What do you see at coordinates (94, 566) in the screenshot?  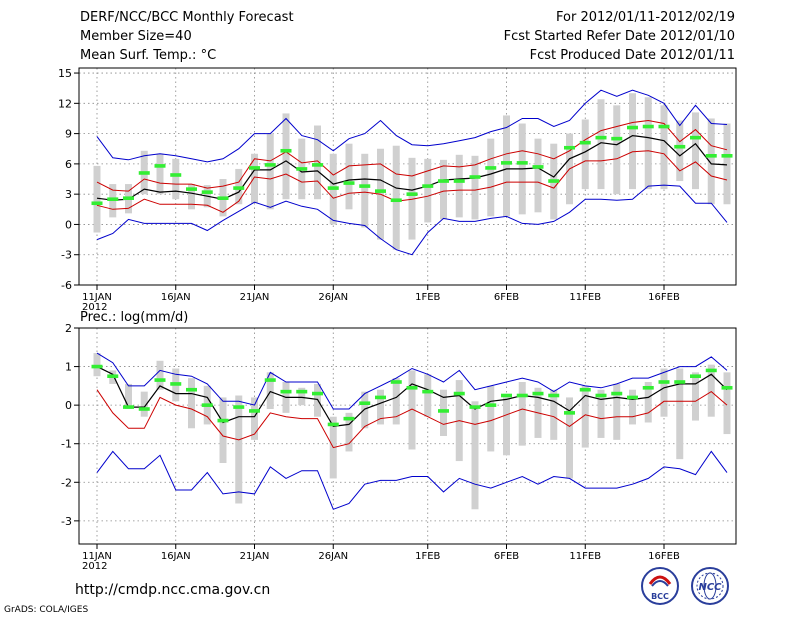 I see `x-year-label: 2012` at bounding box center [94, 566].